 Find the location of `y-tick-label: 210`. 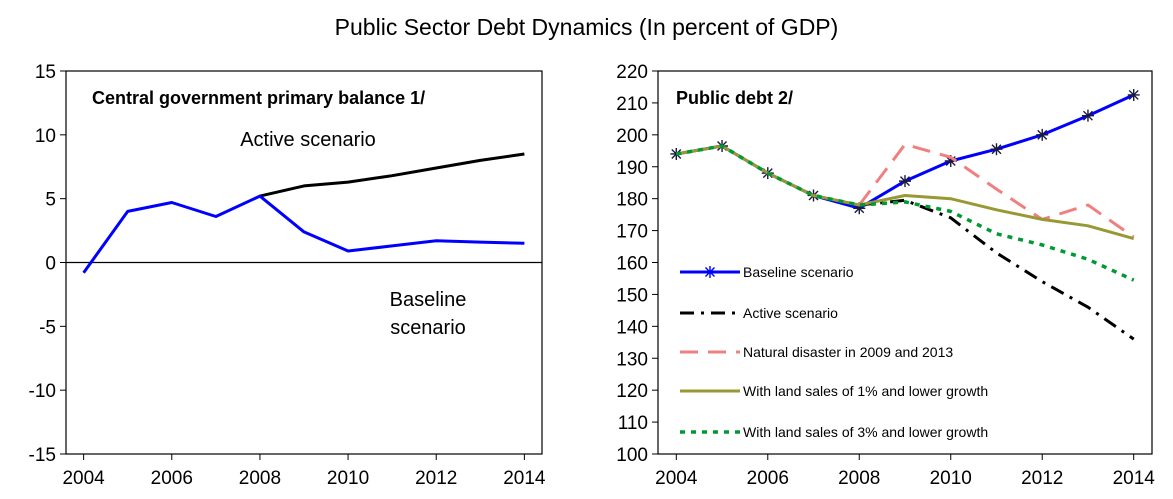

y-tick-label: 210 is located at coordinates (632, 104).